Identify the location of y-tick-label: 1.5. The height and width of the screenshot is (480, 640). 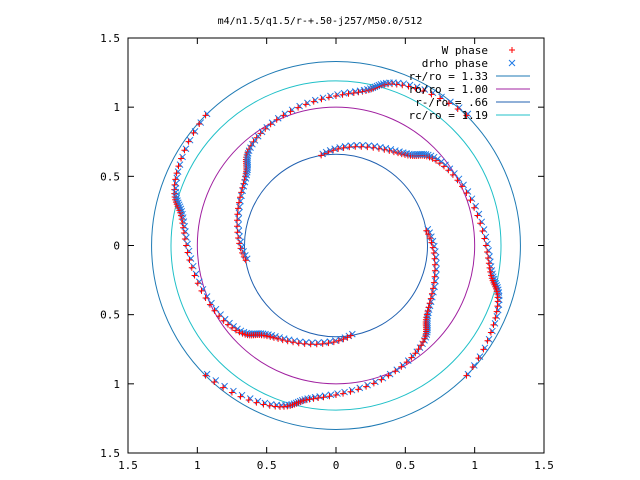
(110, 453).